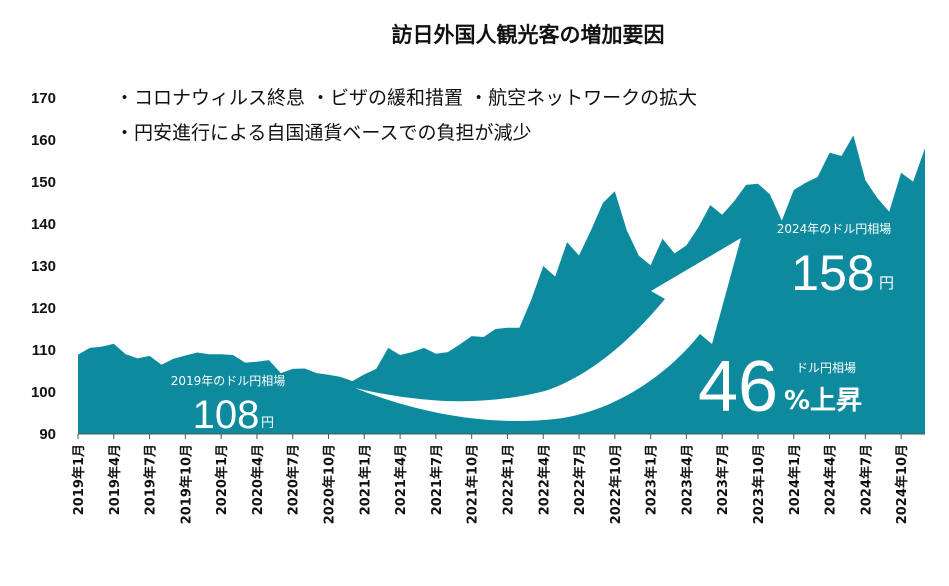 Image resolution: width=949 pixels, height=586 pixels. Describe the element at coordinates (44, 350) in the screenshot. I see `y-tick-label: 110` at that location.